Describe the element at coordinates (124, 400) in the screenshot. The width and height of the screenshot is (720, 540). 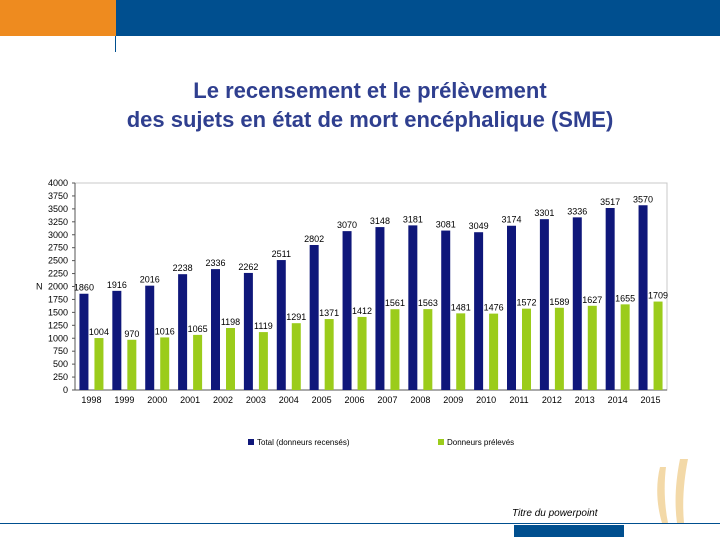
I see `x-tick-label: 1999` at that location.